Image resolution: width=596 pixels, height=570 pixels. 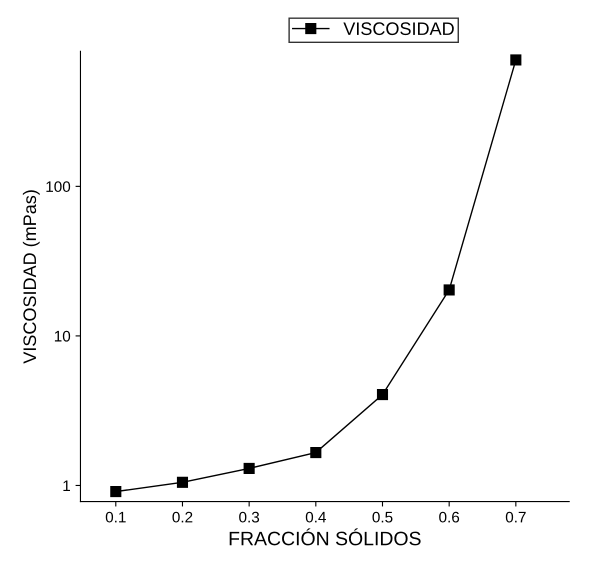 I want to click on x-tick-label: 0.6, so click(x=449, y=517).